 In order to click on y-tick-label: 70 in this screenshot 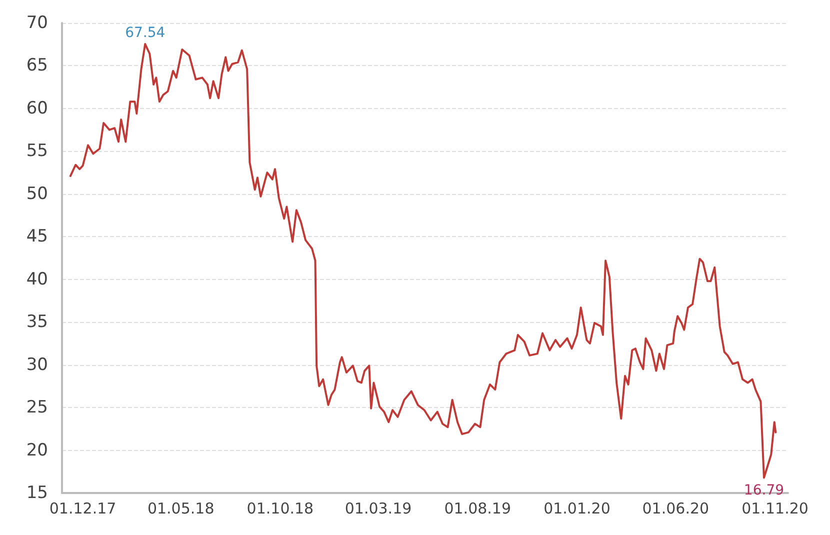, I will do `click(37, 23)`.